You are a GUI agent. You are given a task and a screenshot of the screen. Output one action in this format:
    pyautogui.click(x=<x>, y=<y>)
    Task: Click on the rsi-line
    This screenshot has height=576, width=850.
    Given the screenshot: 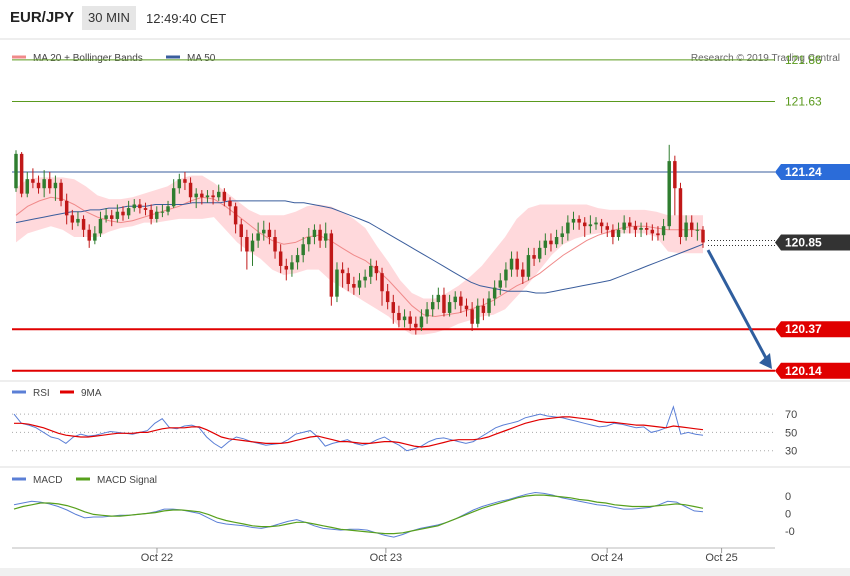 What is the action you would take?
    pyautogui.click(x=358, y=428)
    